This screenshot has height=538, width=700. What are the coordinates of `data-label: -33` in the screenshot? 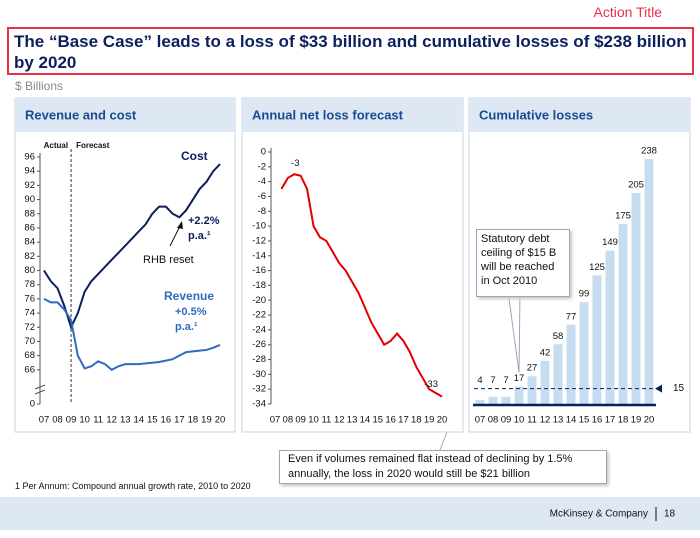 It's located at (431, 384).